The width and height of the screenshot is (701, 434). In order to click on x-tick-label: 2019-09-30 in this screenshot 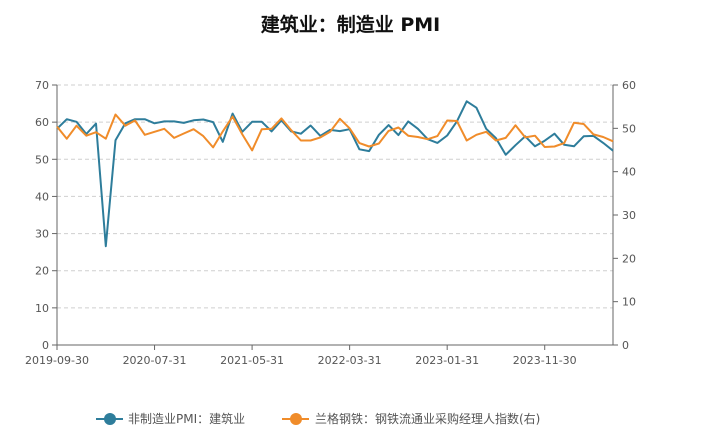, I will do `click(57, 360)`.